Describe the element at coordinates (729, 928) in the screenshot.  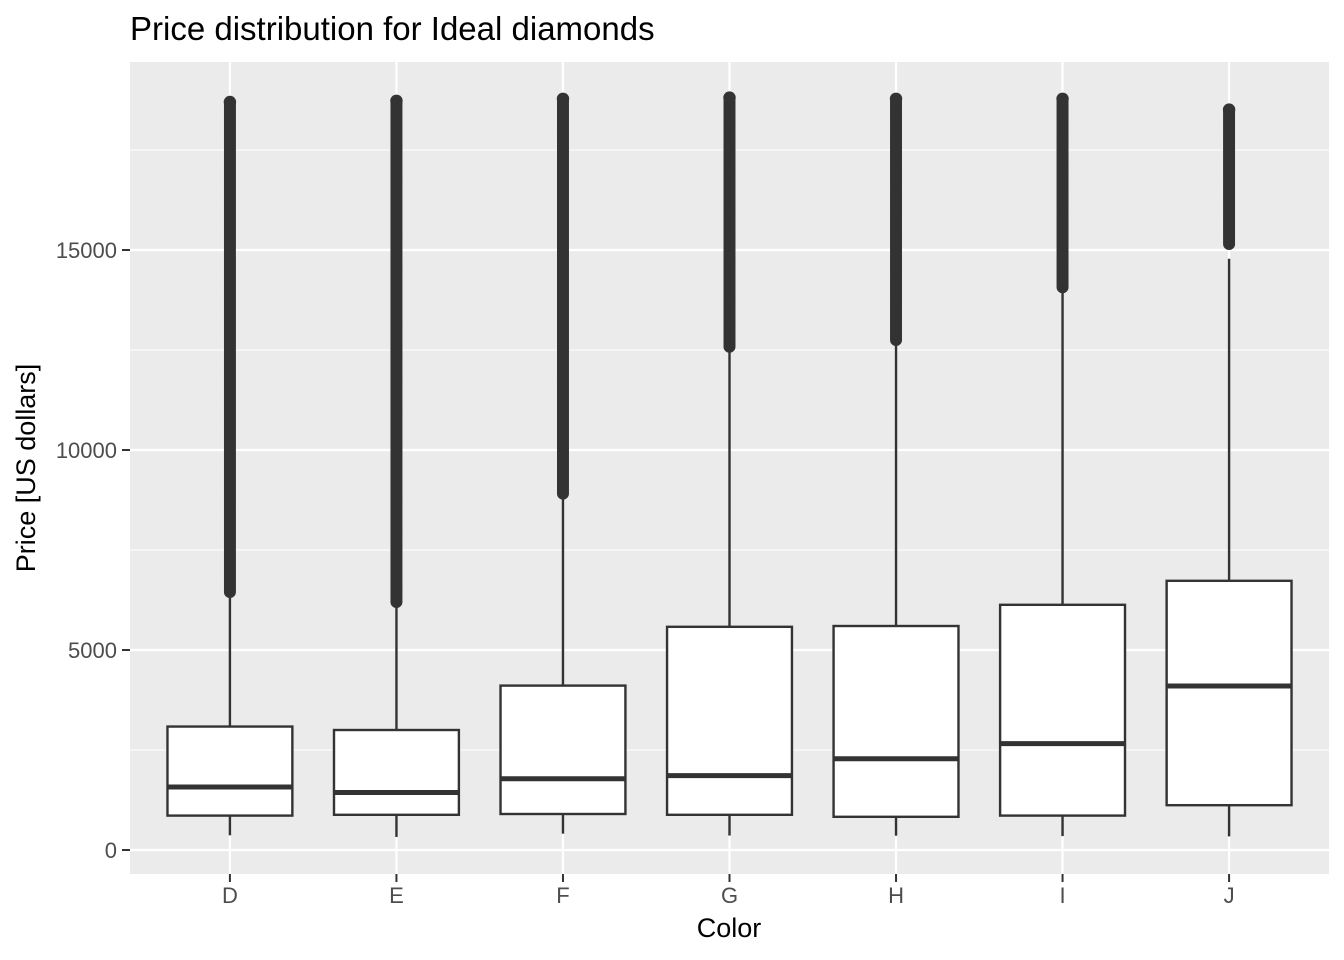
I see `x-axis-title: Color` at that location.